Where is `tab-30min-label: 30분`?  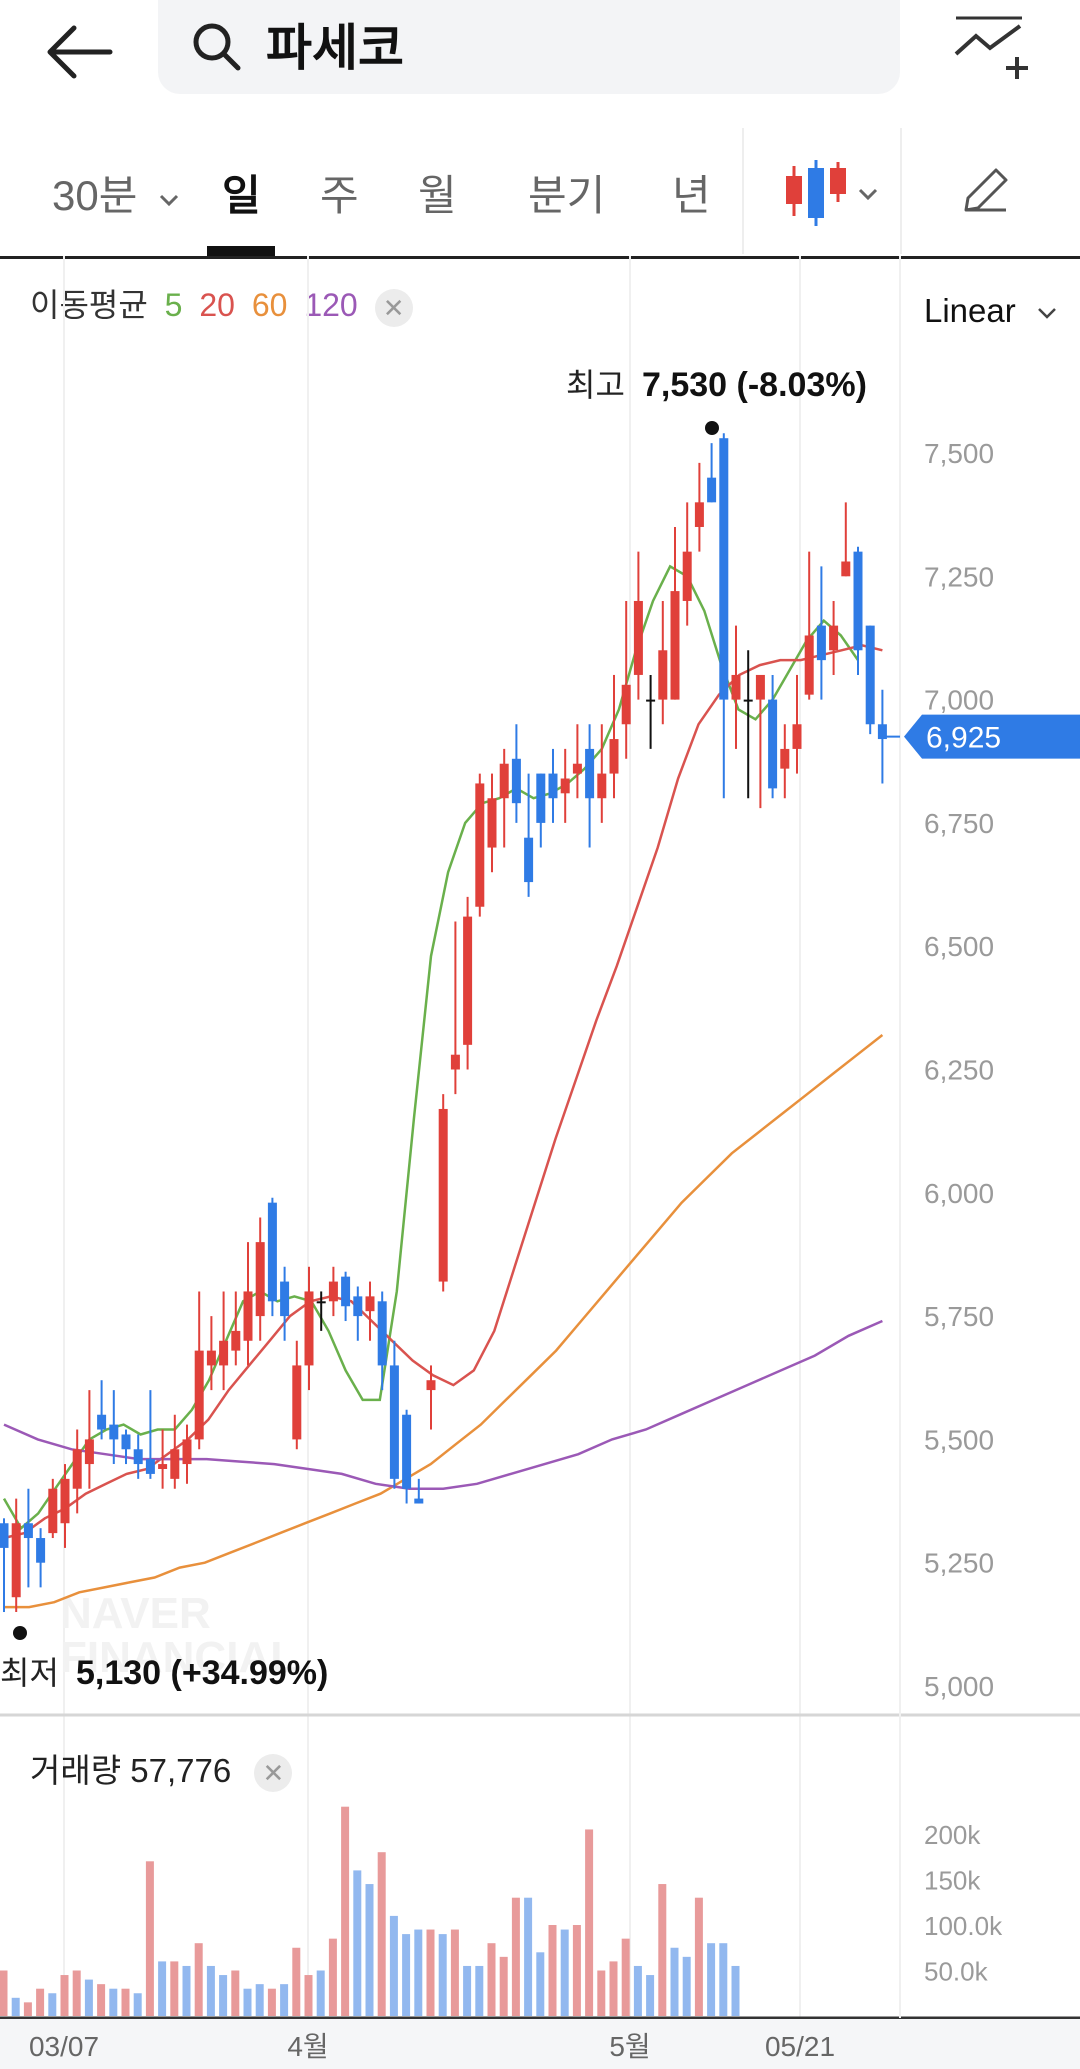
tab-30min-label: 30분 is located at coordinates (95, 195).